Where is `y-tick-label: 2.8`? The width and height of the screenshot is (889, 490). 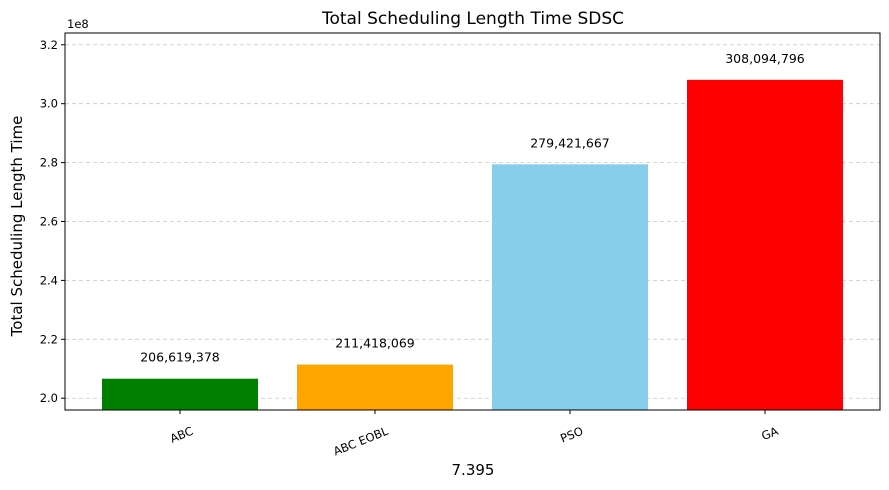 y-tick-label: 2.8 is located at coordinates (49, 163).